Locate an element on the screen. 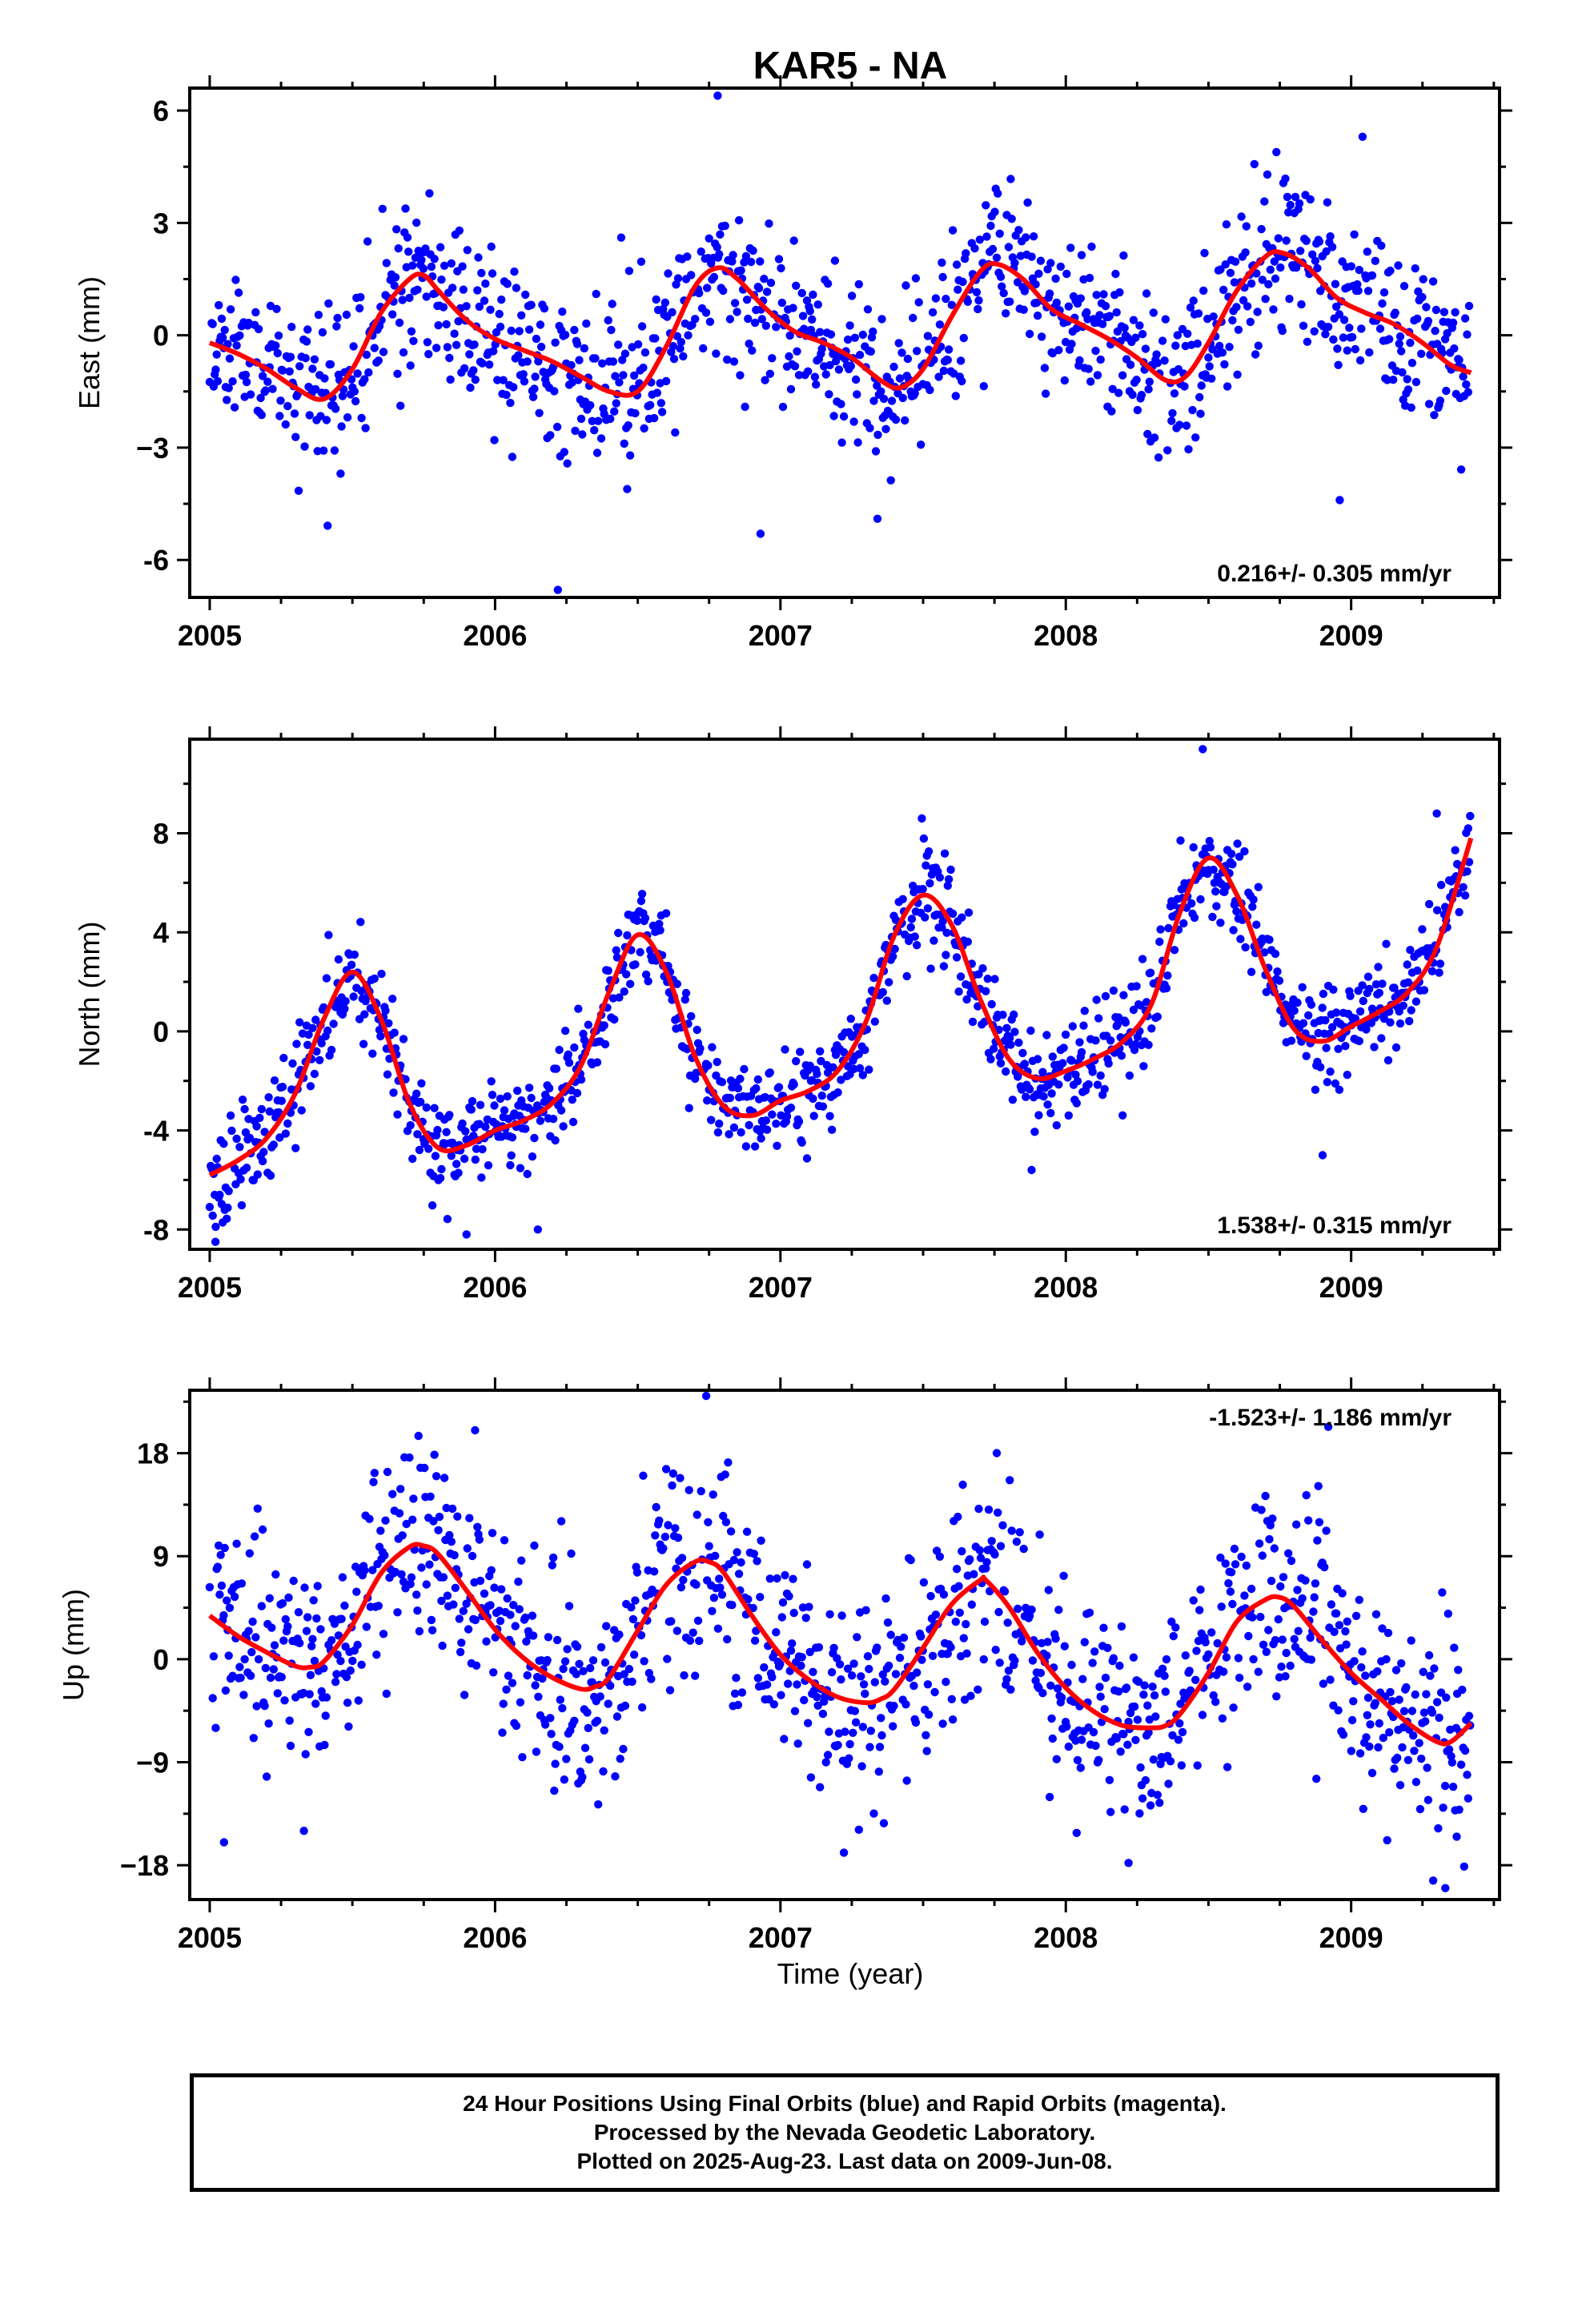  x-tick-label: 2007 is located at coordinates (781, 635).